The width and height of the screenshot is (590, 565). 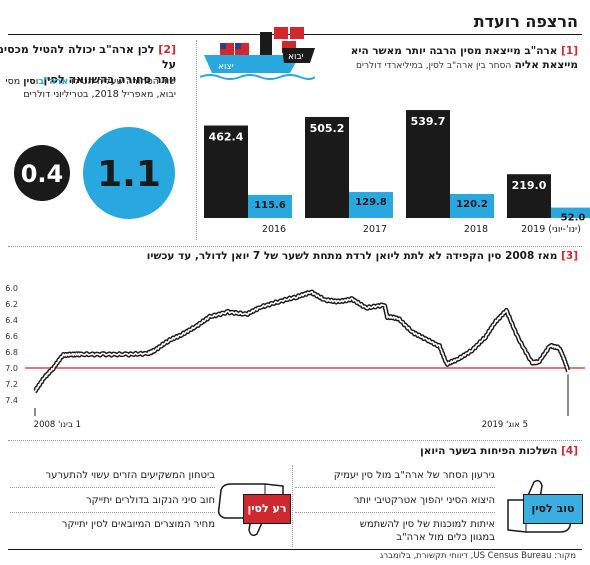 I want to click on bar-exports-label-3: 219.0, so click(x=529, y=185).